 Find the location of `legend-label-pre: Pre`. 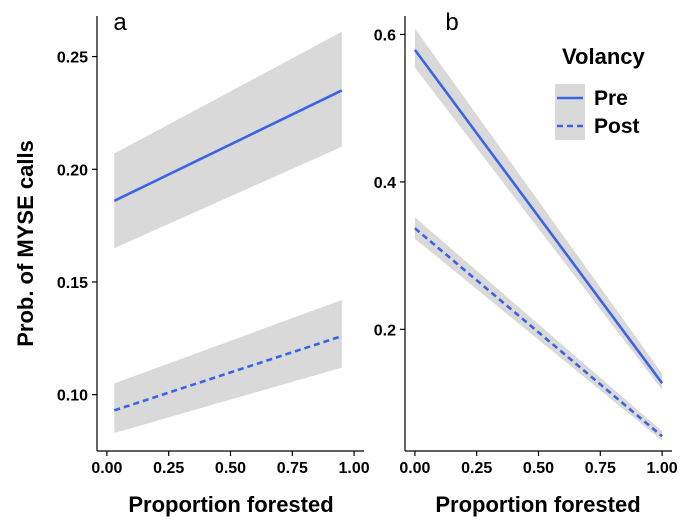

legend-label-pre: Pre is located at coordinates (611, 98).